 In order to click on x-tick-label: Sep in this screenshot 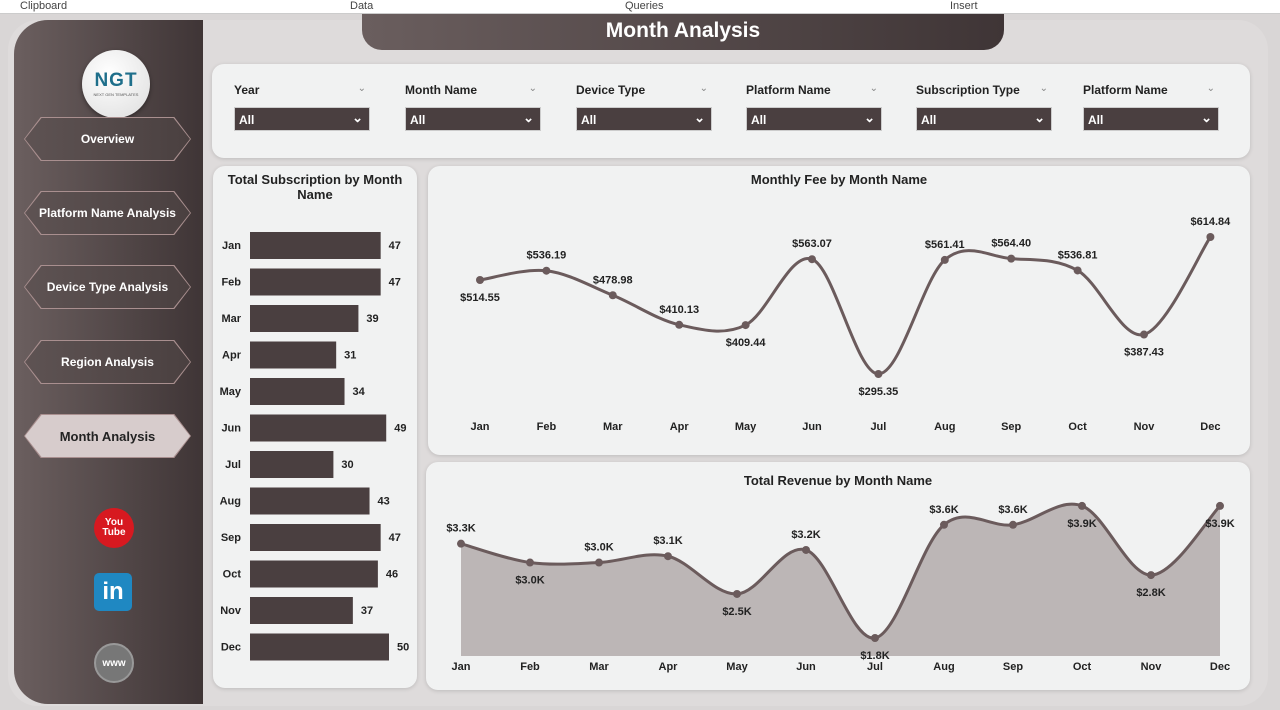, I will do `click(1013, 667)`.